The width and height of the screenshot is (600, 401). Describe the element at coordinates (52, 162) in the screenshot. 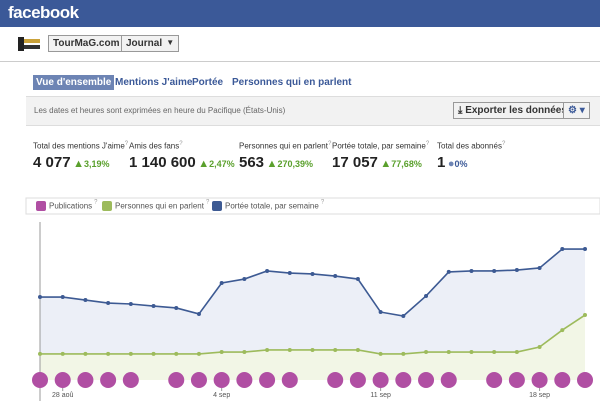

I see `stat-number: 4 077` at that location.